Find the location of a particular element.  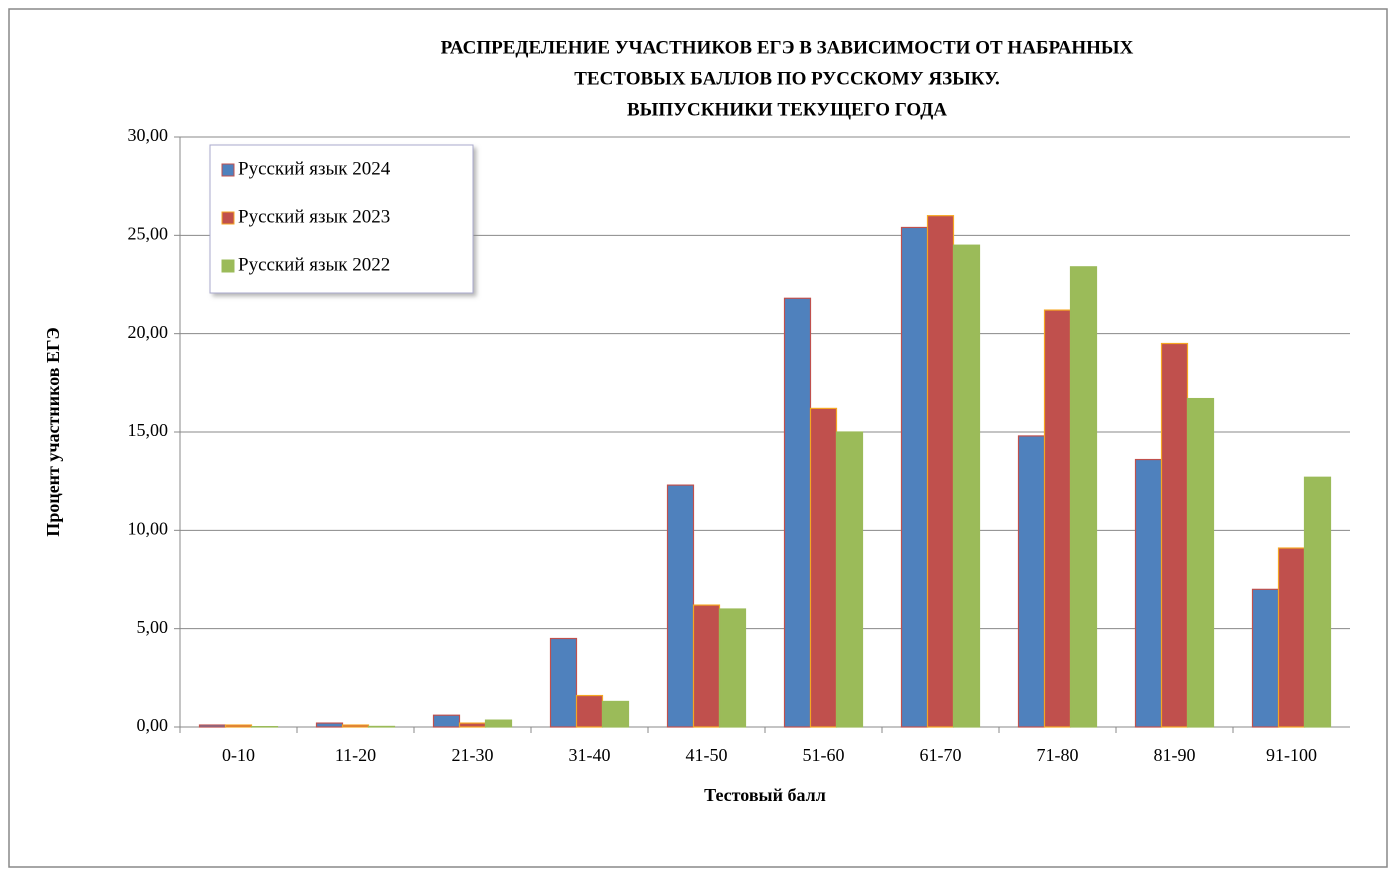

legend-label: Русский язык 2024 is located at coordinates (314, 168).